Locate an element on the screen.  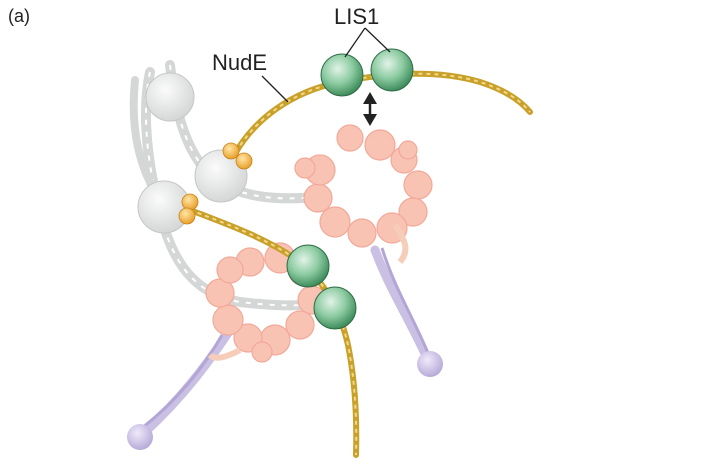
dynein-motor-upper is located at coordinates (363, 194).